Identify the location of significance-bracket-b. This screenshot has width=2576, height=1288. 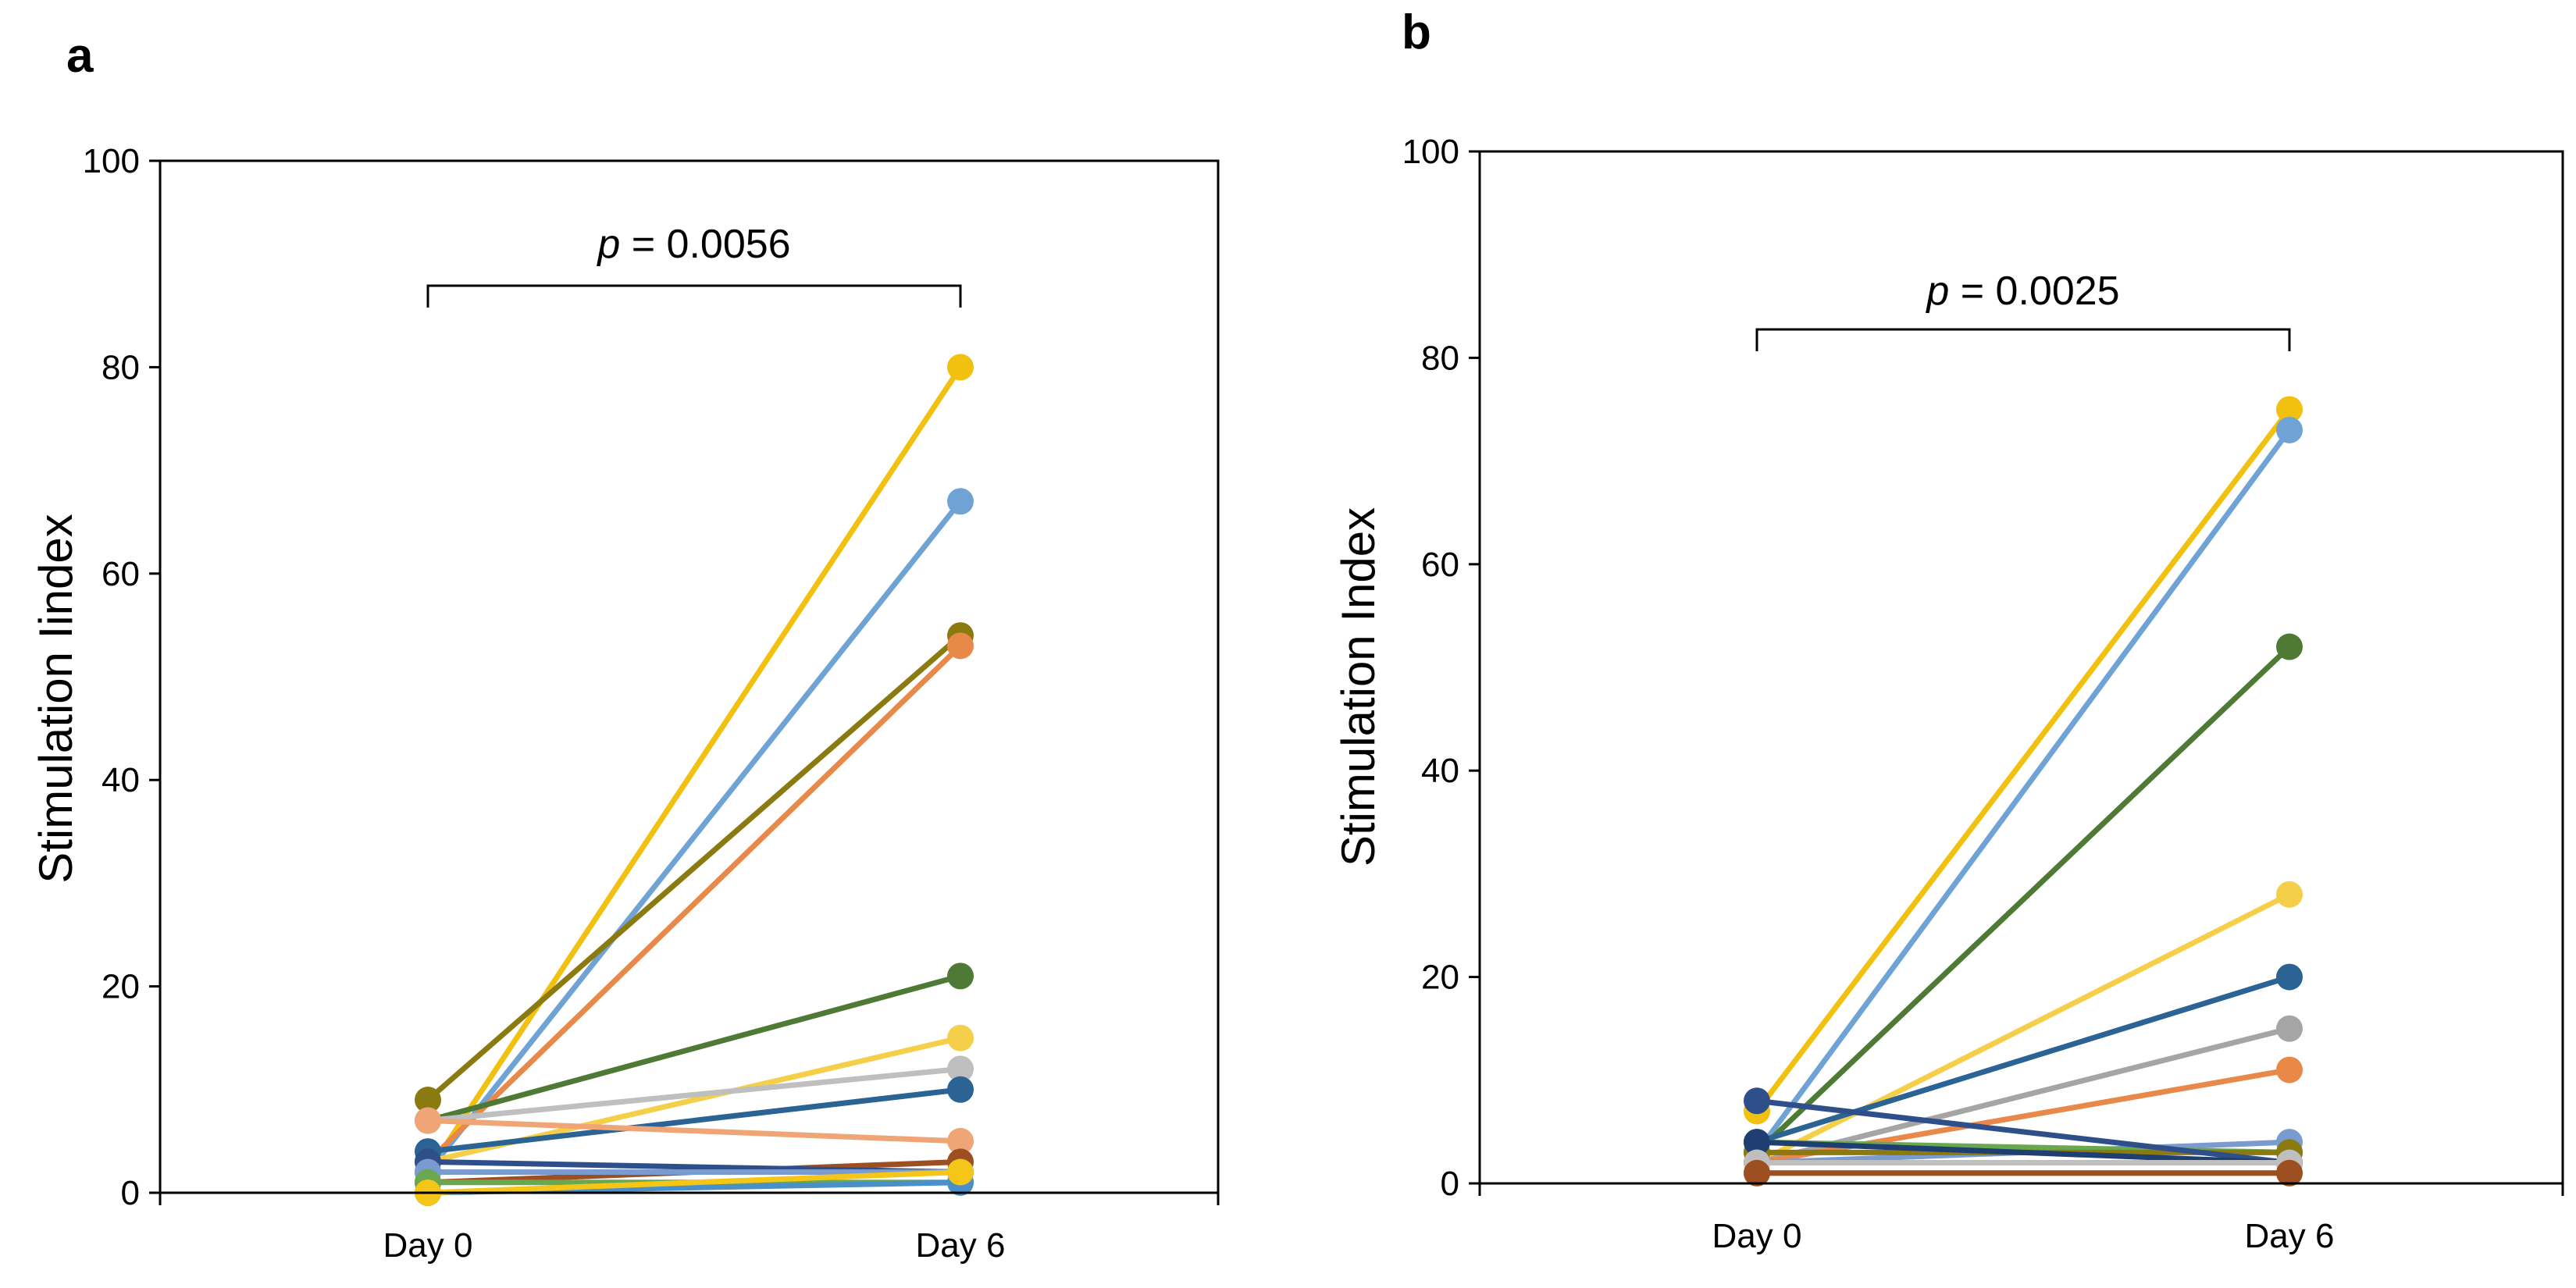
(2023, 339).